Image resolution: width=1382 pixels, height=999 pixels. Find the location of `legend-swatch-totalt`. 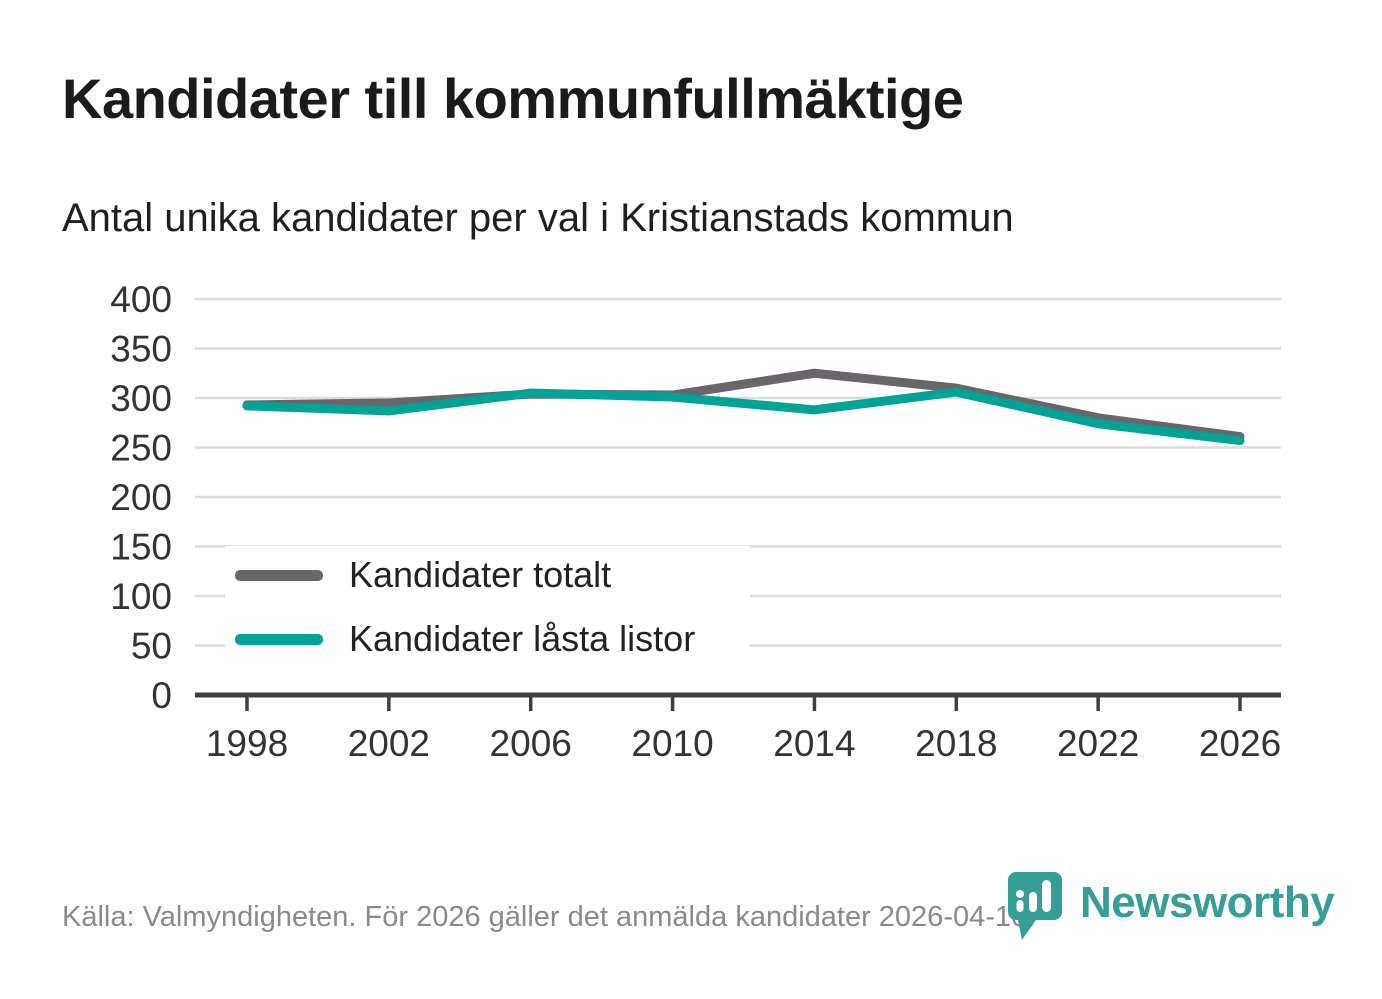

legend-swatch-totalt is located at coordinates (279, 575).